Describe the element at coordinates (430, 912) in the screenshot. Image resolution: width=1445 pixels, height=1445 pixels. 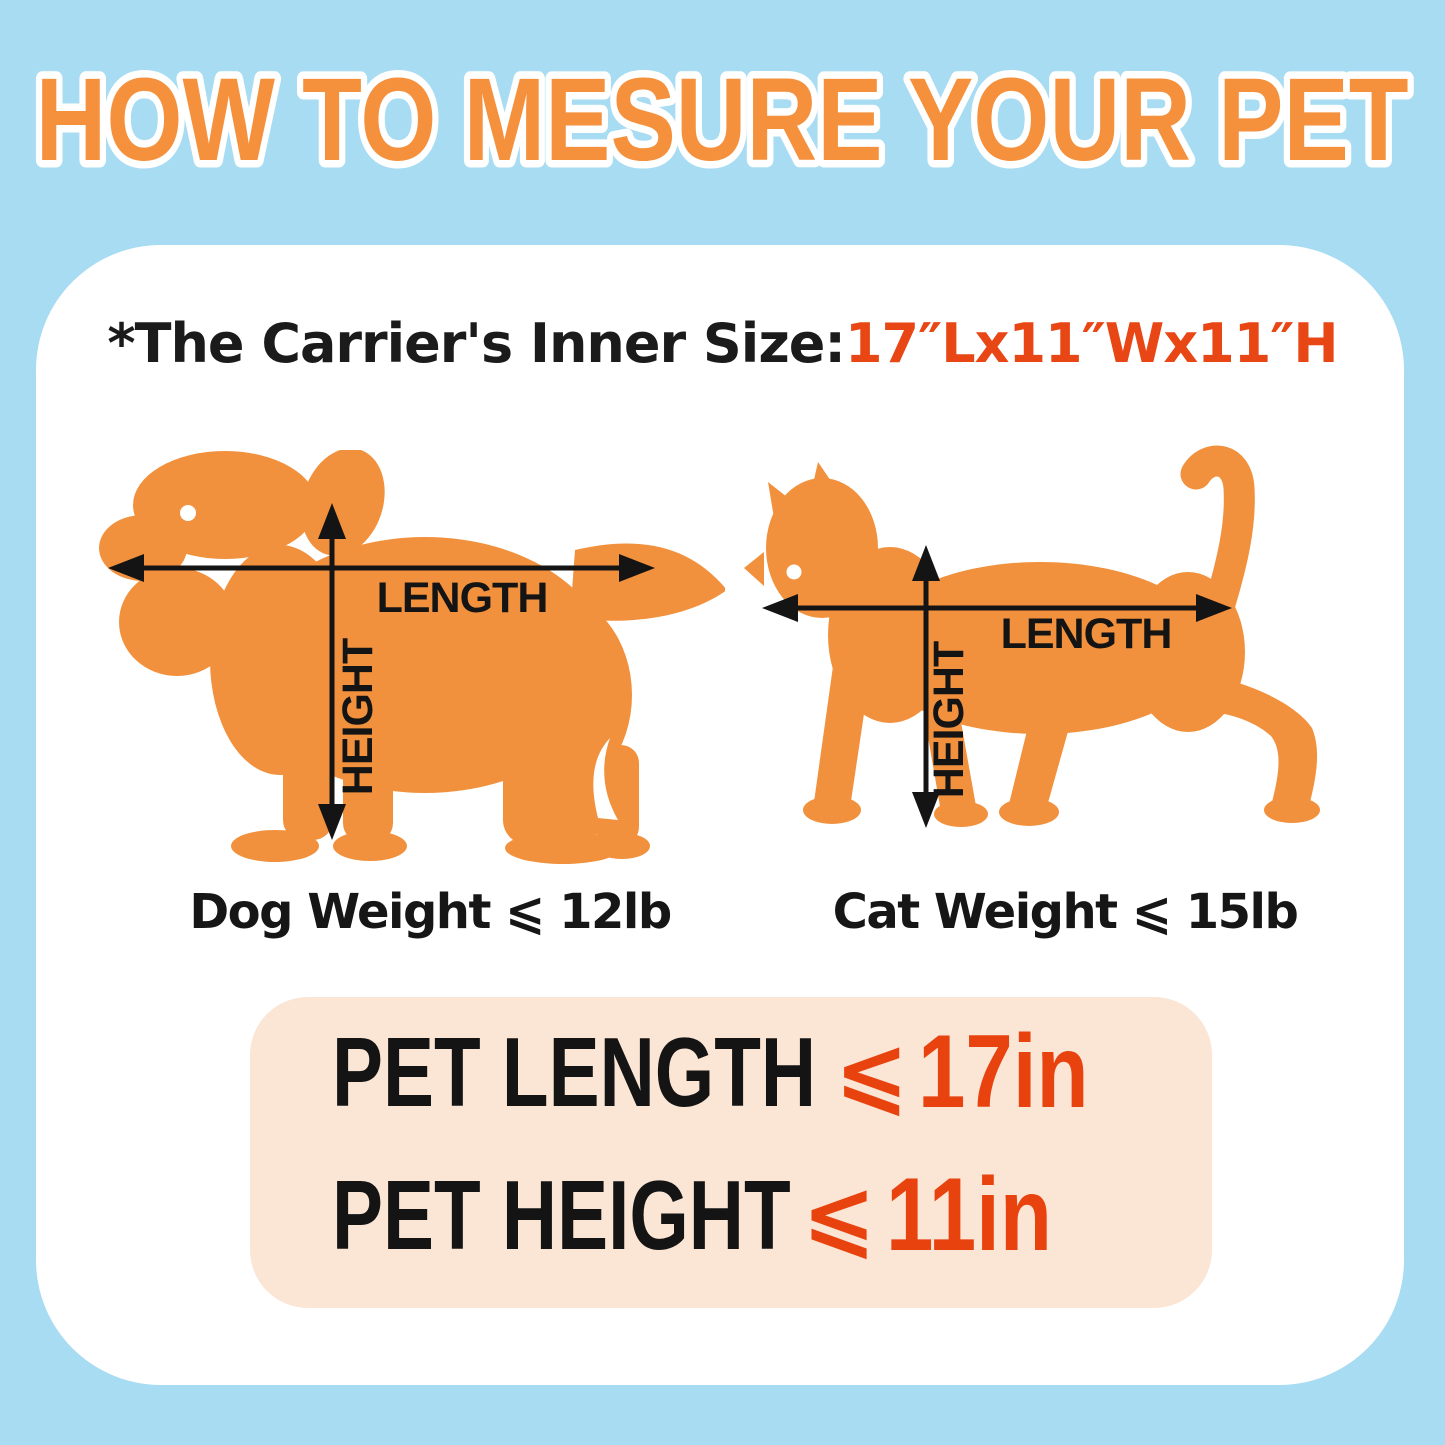
I see `dog-weight-caption: Dog Weight ⩽ 12lb` at that location.